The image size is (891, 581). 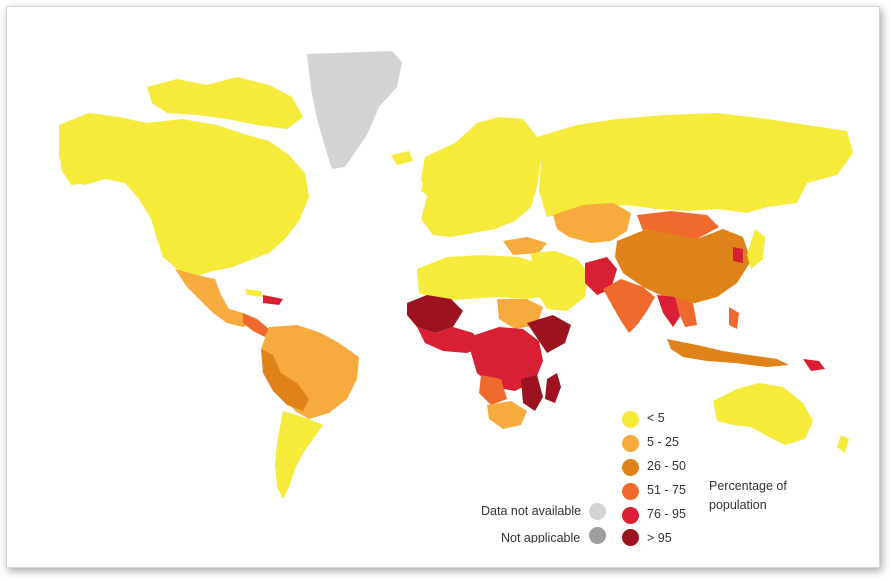 What do you see at coordinates (669, 311) in the screenshot?
I see `region-myanmar-thailand` at bounding box center [669, 311].